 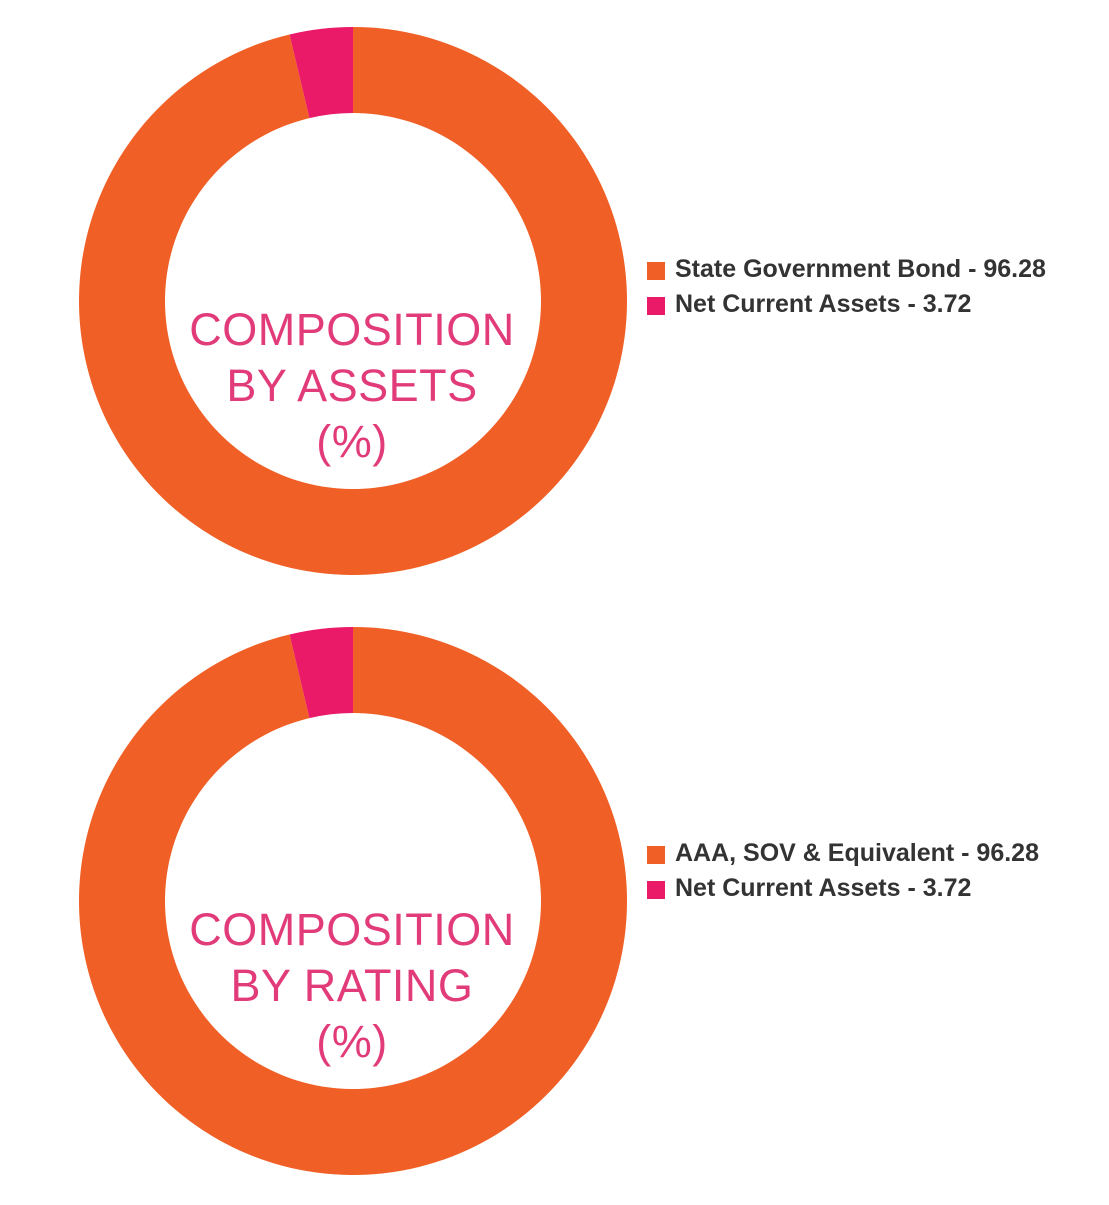 What do you see at coordinates (860, 269) in the screenshot?
I see `legend-label: State Government Bond - 96.28` at bounding box center [860, 269].